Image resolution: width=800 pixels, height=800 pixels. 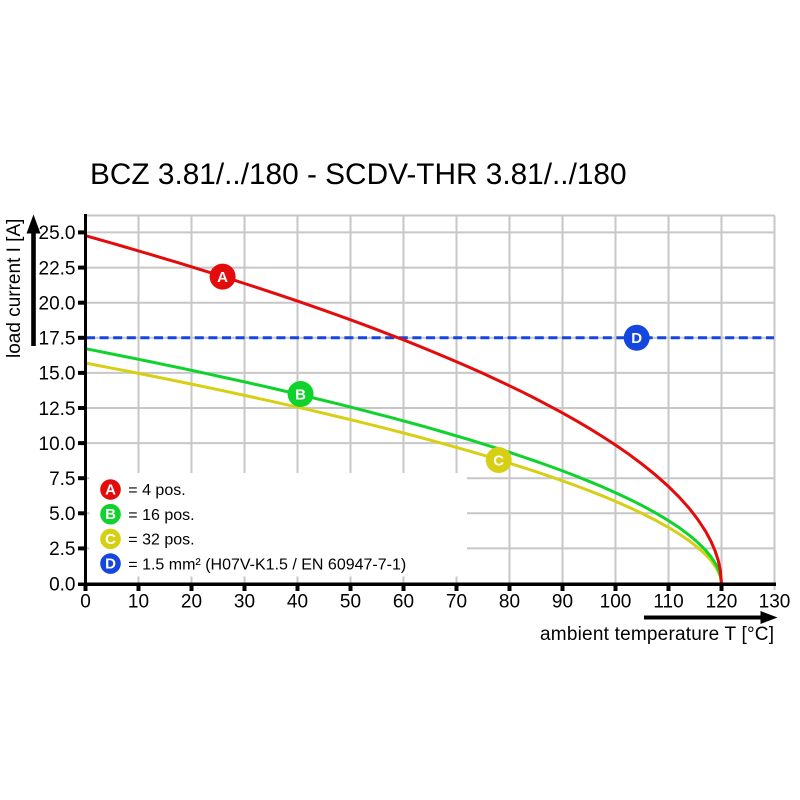 I want to click on svg-text: 50, so click(x=350, y=602).